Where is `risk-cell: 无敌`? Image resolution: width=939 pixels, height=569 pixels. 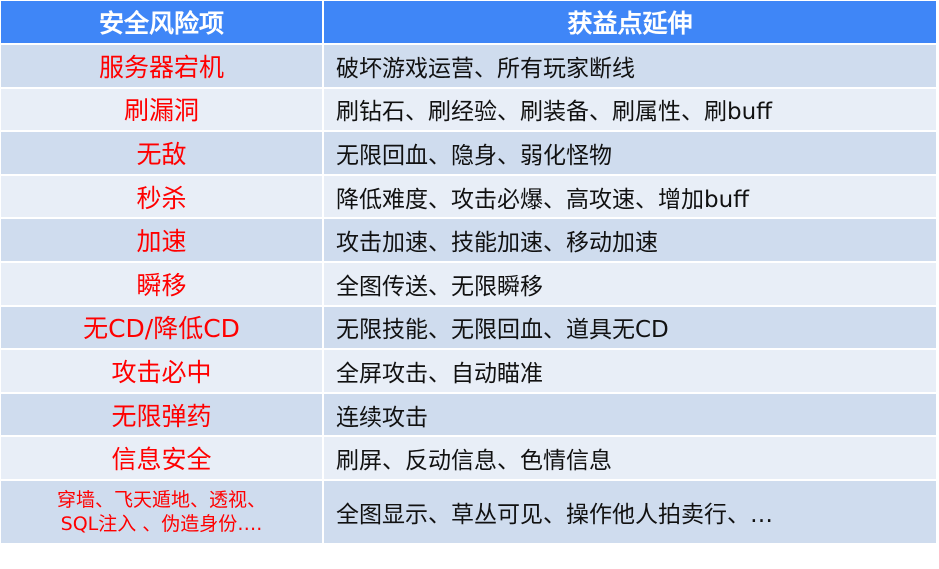 risk-cell: 无敌 is located at coordinates (161, 153).